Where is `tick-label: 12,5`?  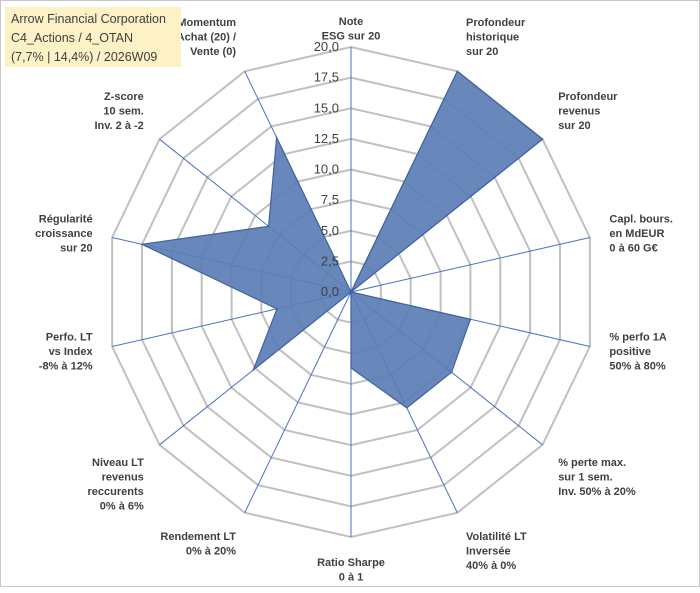 tick-label: 12,5 is located at coordinates (326, 138).